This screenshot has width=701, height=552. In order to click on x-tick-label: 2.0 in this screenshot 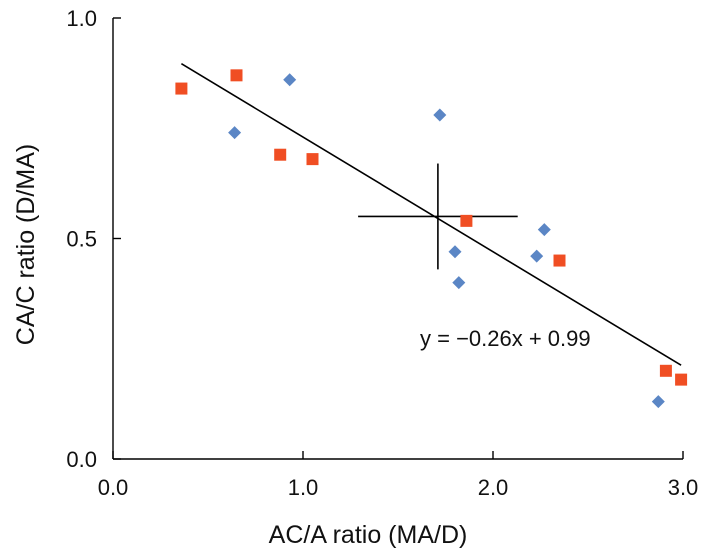, I will do `click(493, 487)`.